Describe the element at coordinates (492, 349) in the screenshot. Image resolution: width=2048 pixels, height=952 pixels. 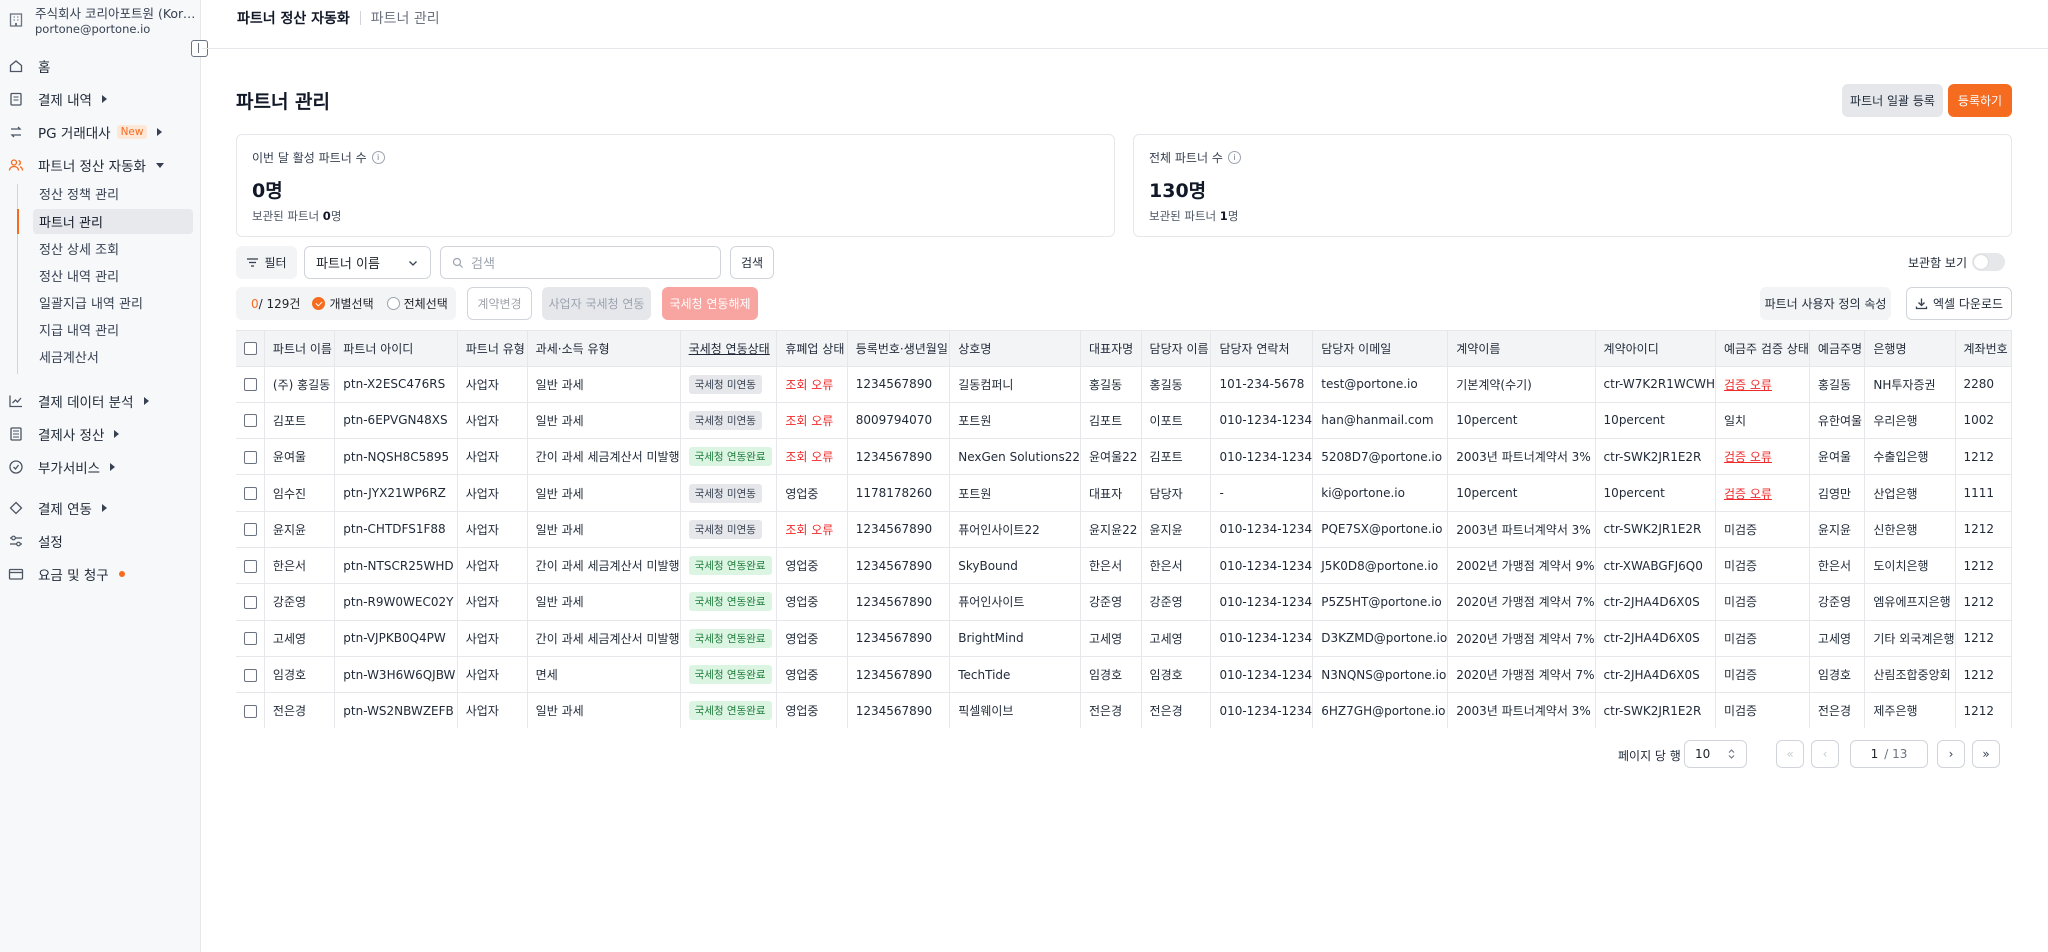
I see `col-header: 파트너 유형` at that location.